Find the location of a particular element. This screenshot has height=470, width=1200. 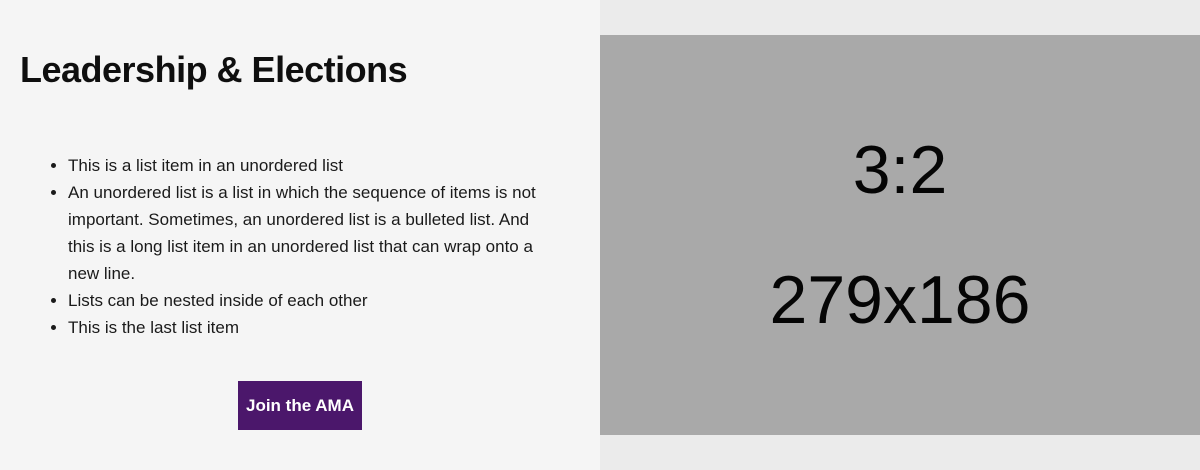

page-title: Leadership & Elections is located at coordinates (214, 69).